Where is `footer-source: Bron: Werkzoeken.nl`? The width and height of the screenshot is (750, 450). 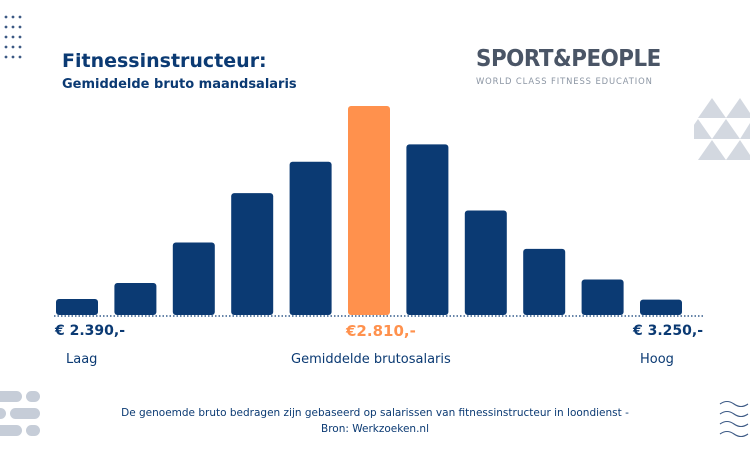 footer-source: Bron: Werkzoeken.nl is located at coordinates (375, 429).